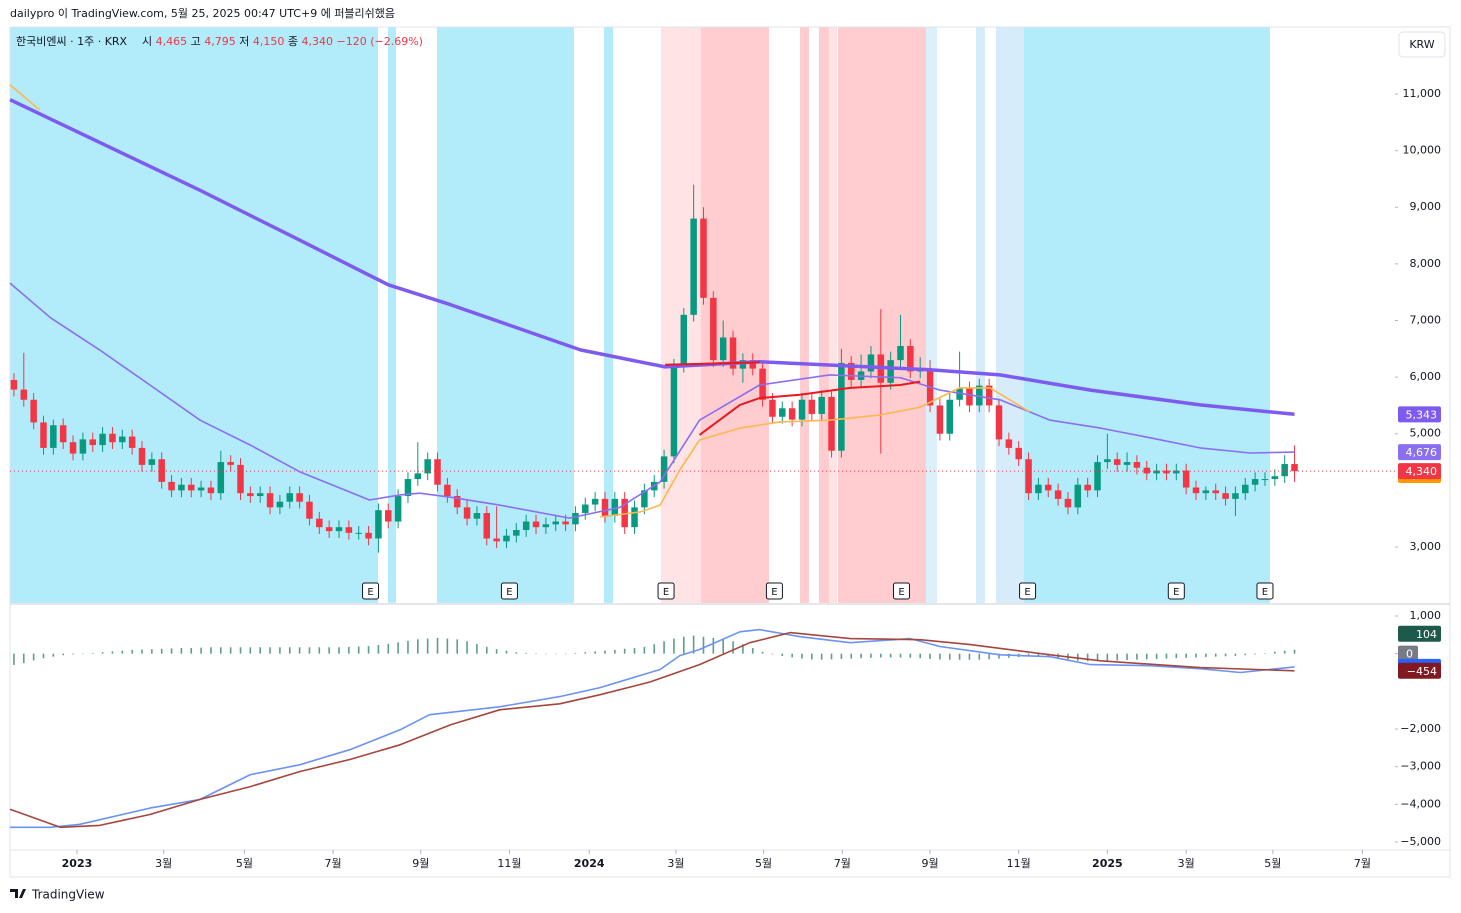 This screenshot has width=1461, height=913. What do you see at coordinates (420, 863) in the screenshot?
I see `x-tick-label: 9월` at bounding box center [420, 863].